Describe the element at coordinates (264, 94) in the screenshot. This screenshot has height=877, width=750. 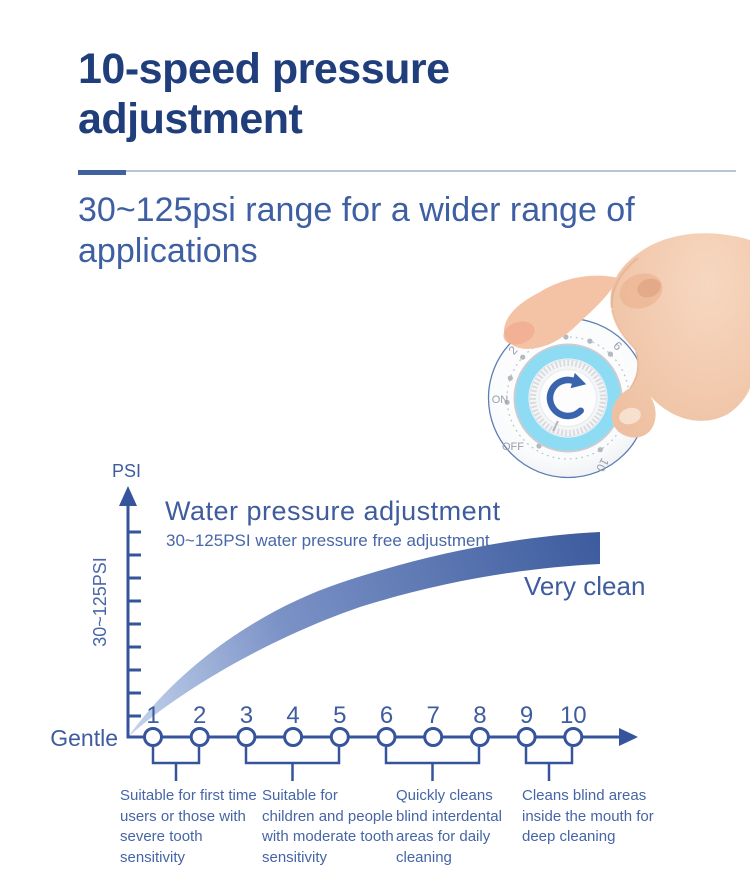
I see `page-title: 10-speed pressure adjustment` at that location.